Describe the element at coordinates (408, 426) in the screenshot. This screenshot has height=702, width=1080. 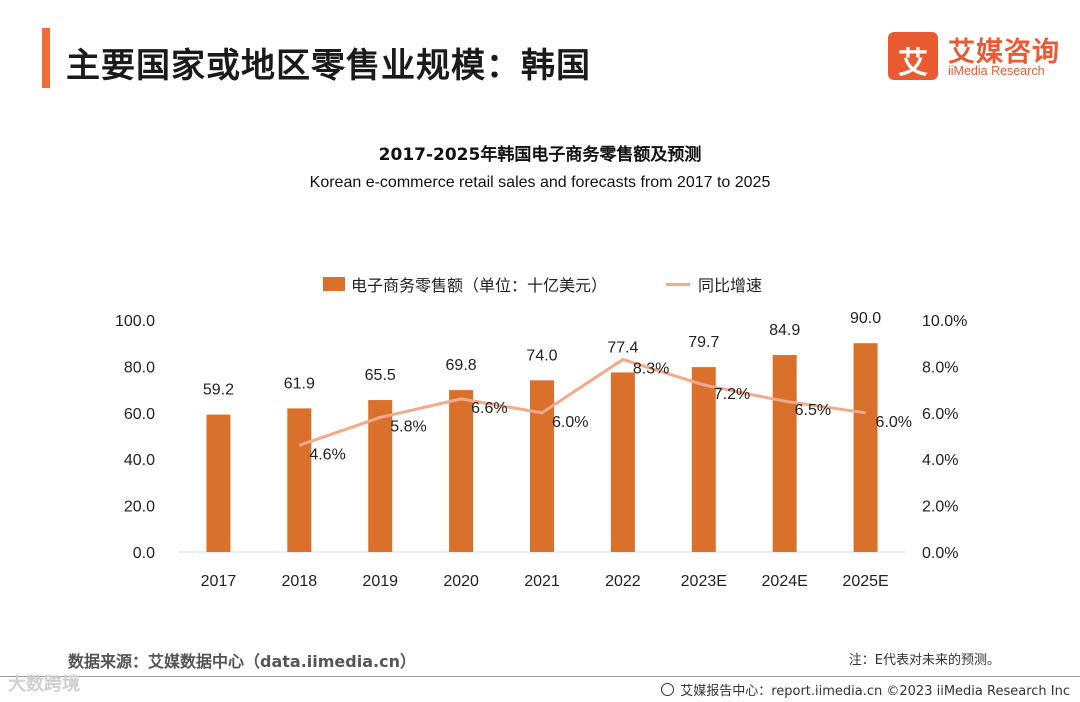
I see `line-value-label: 5.8%` at that location.